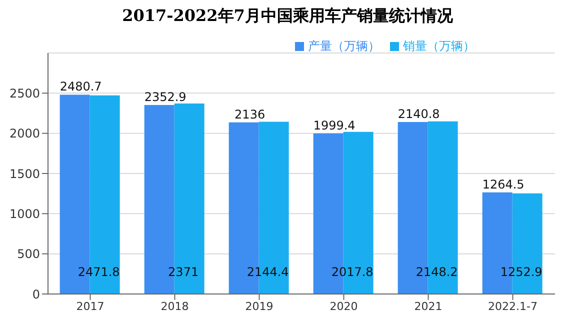  Describe the element at coordinates (344, 46) in the screenshot. I see `legend-label: 产量（万辆）` at that location.